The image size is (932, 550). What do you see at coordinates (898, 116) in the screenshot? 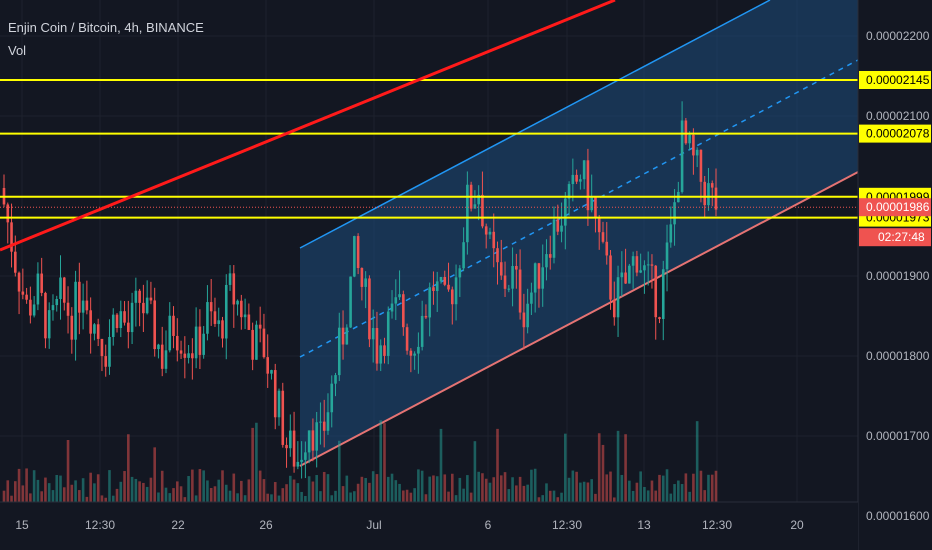
I see `price-tick-label: 0.00002100` at bounding box center [898, 116].